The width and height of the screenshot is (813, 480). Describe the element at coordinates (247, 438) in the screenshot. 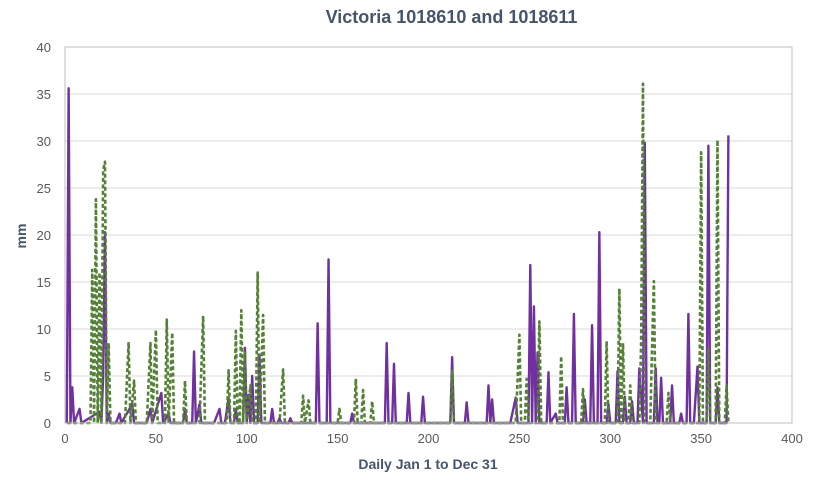

I see `x-tick-label: 100` at that location.